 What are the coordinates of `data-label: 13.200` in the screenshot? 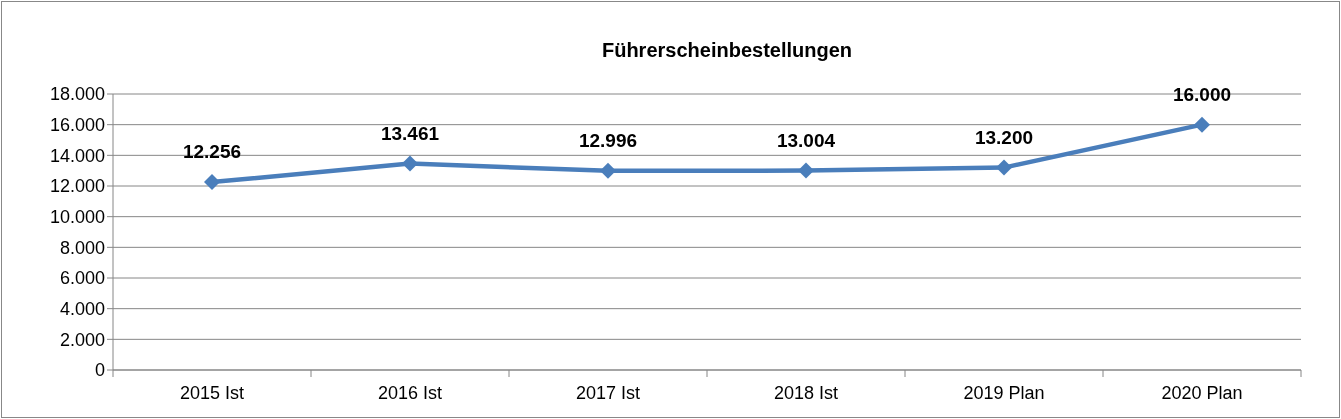 It's located at (1004, 137).